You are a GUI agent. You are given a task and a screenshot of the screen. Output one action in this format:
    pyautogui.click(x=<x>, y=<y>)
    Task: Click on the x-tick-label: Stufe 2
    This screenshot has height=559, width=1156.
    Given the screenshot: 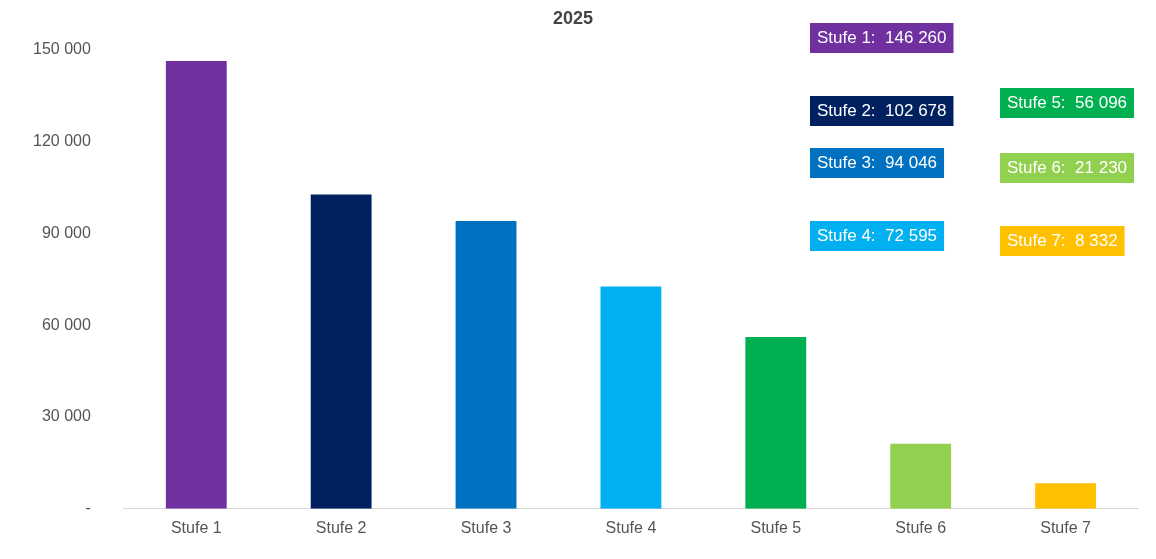 What is the action you would take?
    pyautogui.click(x=341, y=527)
    